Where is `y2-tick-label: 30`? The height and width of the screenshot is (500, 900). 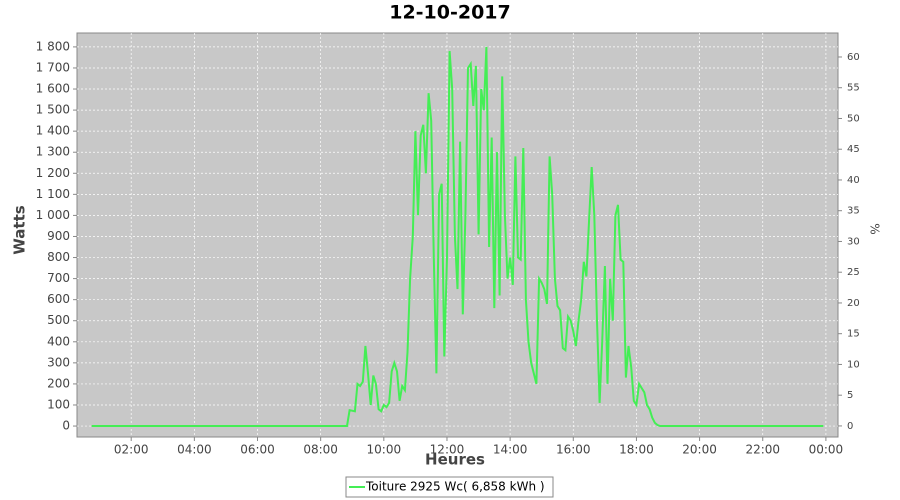 y2-tick-label: 30 is located at coordinates (853, 241).